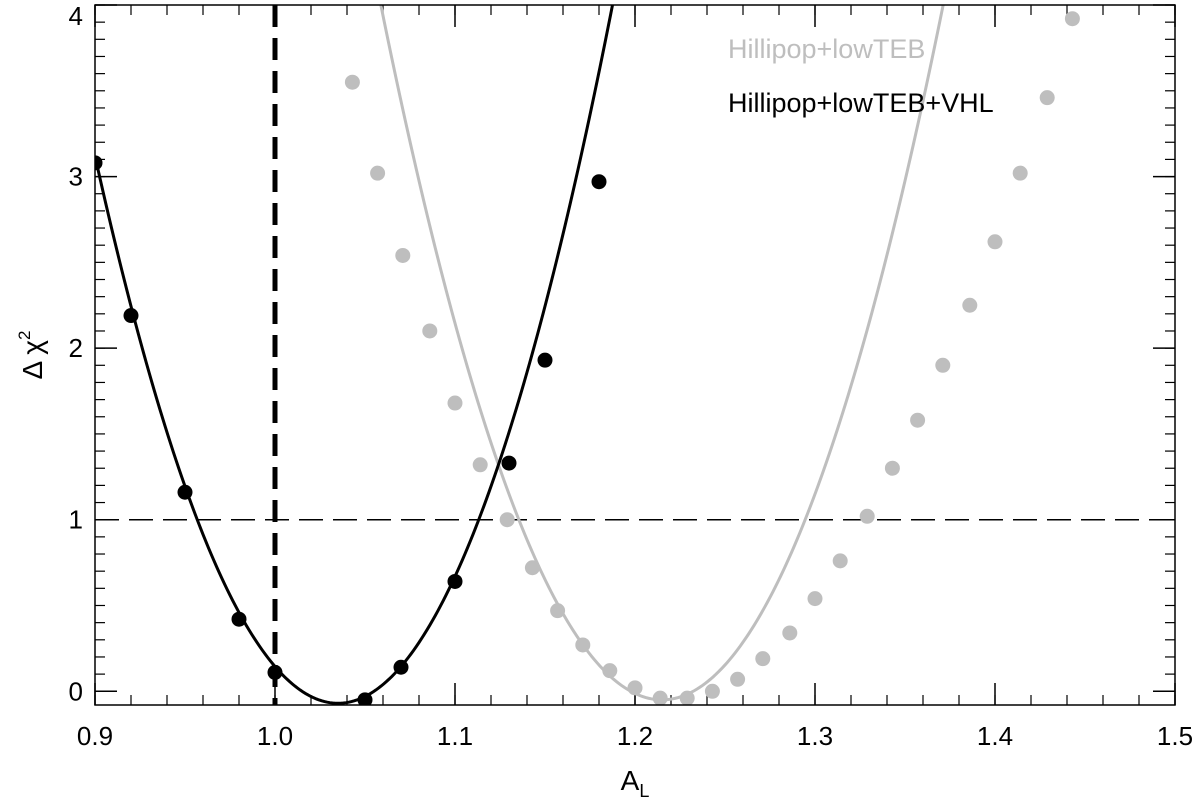 The image size is (1200, 806). What do you see at coordinates (275, 736) in the screenshot?
I see `x-tick-label: 1.0` at bounding box center [275, 736].